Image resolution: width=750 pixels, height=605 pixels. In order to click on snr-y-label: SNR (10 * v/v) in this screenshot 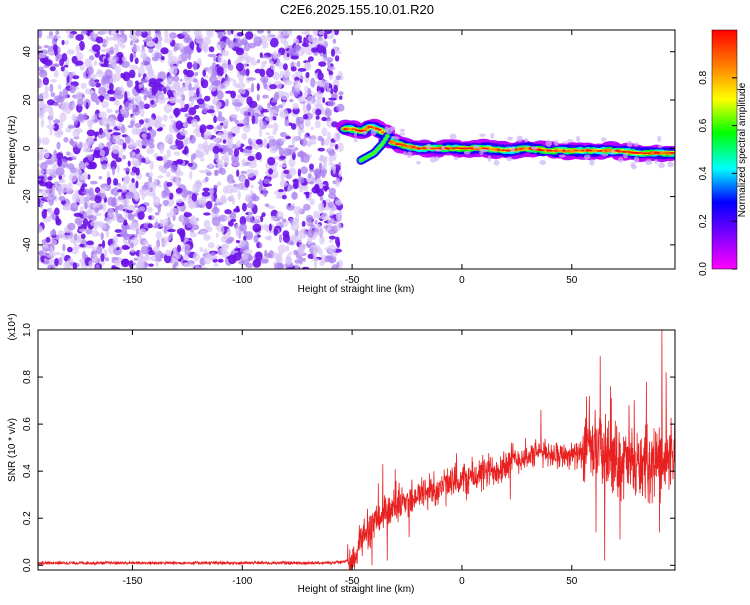, I will do `click(12, 450)`.